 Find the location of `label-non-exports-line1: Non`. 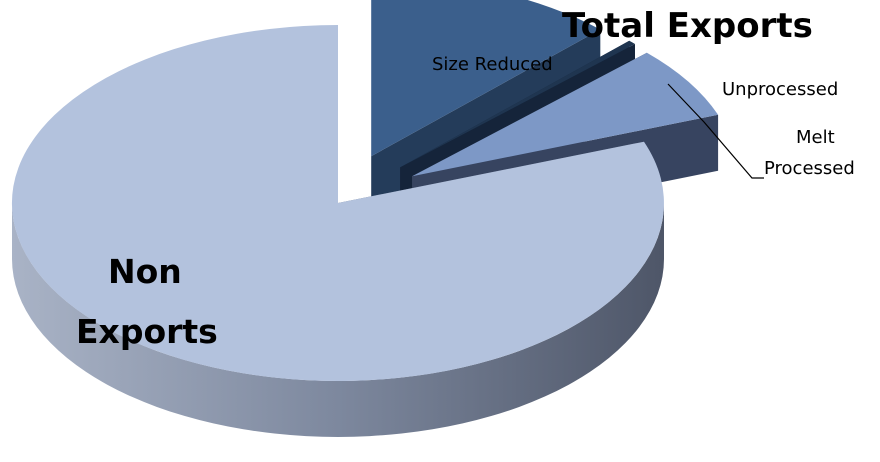

label-non-exports-line1: Non is located at coordinates (145, 271).